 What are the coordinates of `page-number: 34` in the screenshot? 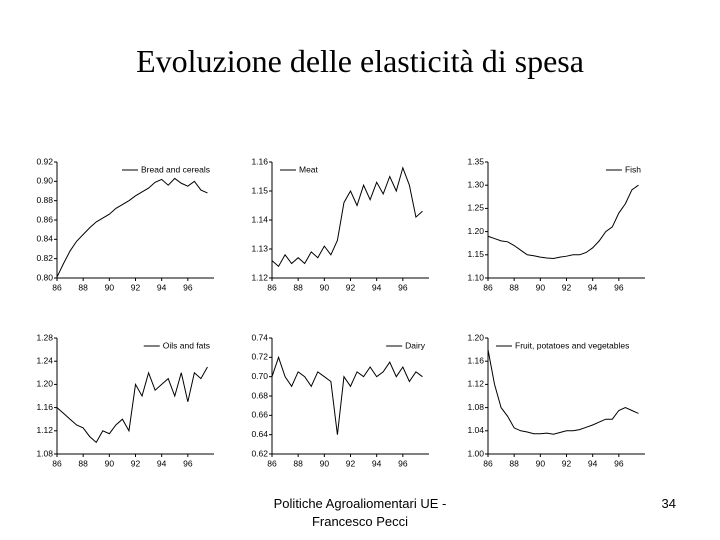 It's located at (669, 503).